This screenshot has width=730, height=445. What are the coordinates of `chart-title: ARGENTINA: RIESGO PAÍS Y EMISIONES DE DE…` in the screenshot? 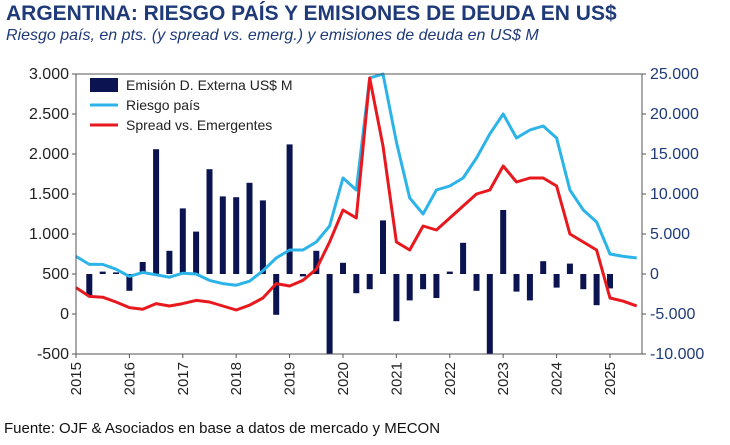 It's located at (311, 13).